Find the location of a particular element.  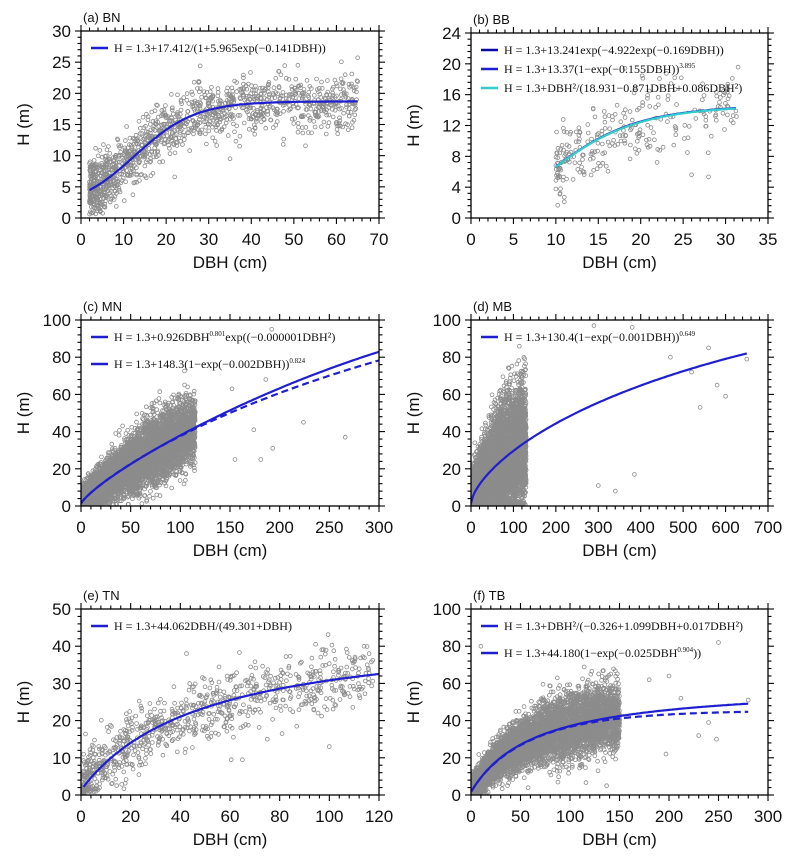

legend-label: H = 1.3+13.241exp(−4.922exp(−0.169DBH)) is located at coordinates (614, 50).